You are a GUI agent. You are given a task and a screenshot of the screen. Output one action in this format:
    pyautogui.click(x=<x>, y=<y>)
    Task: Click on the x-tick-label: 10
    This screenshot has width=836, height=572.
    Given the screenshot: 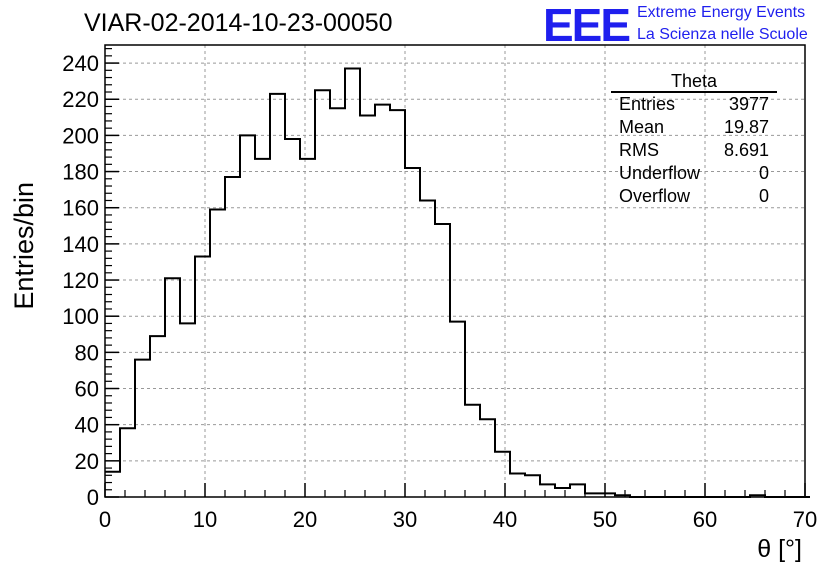 What is the action you would take?
    pyautogui.click(x=205, y=519)
    